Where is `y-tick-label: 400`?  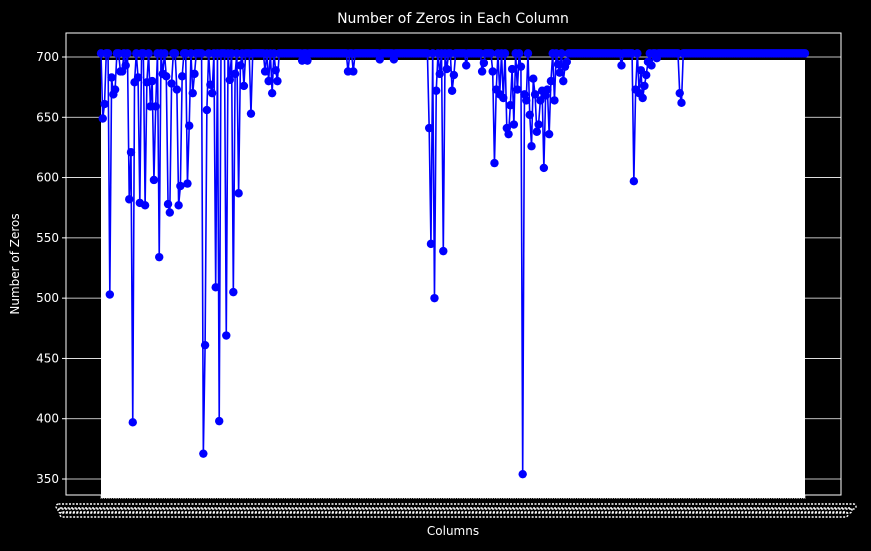 y-tick-label: 400 is located at coordinates (47, 419).